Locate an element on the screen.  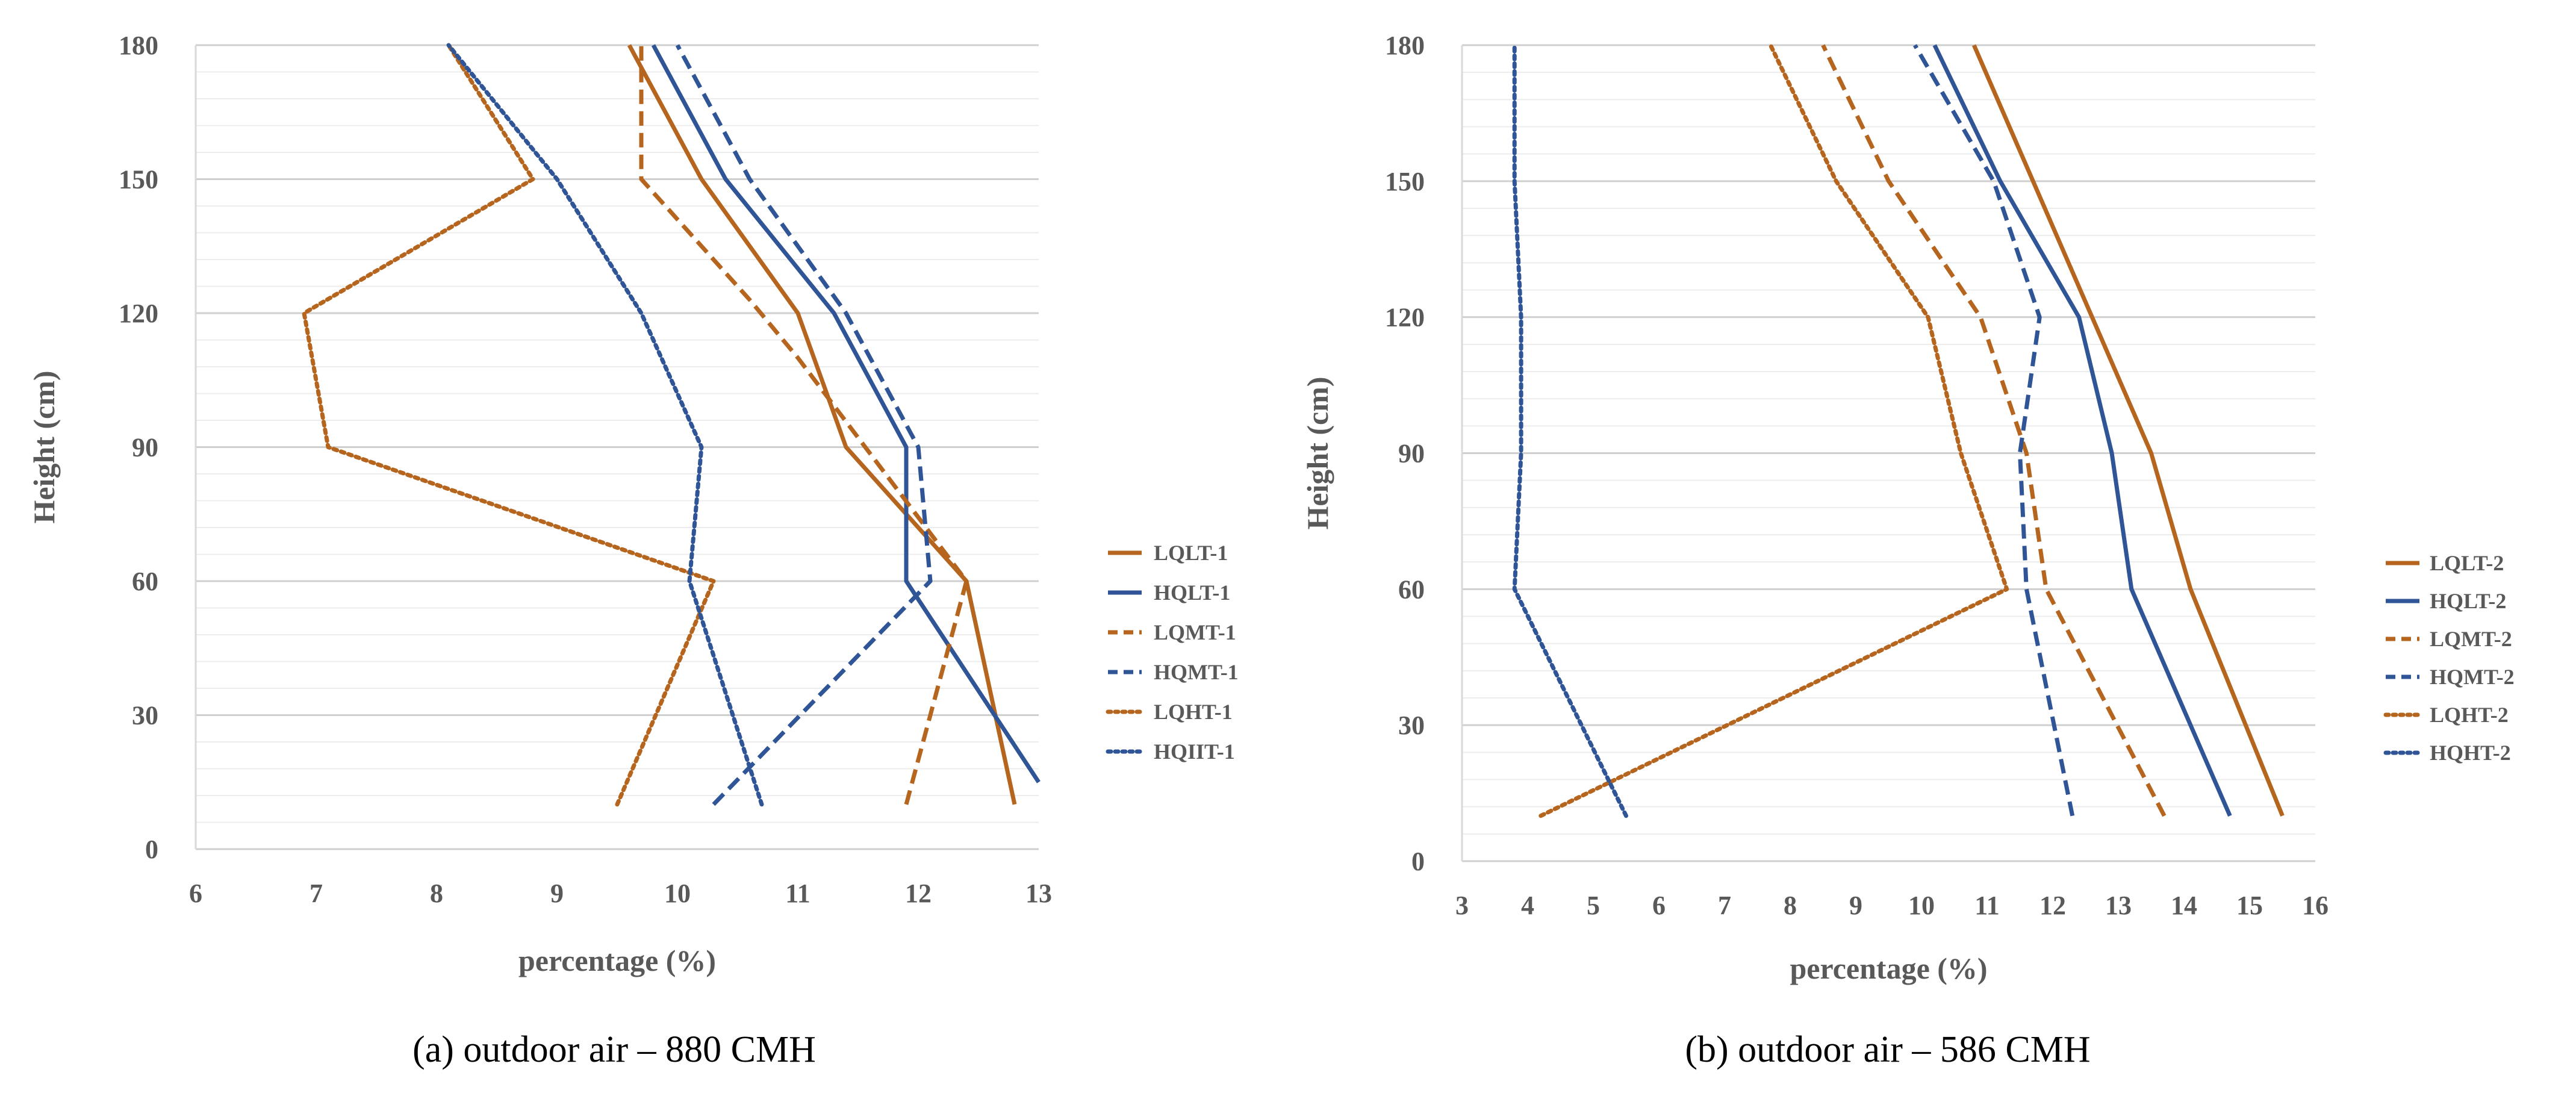
legend-label: LQLT-2 is located at coordinates (2467, 563).